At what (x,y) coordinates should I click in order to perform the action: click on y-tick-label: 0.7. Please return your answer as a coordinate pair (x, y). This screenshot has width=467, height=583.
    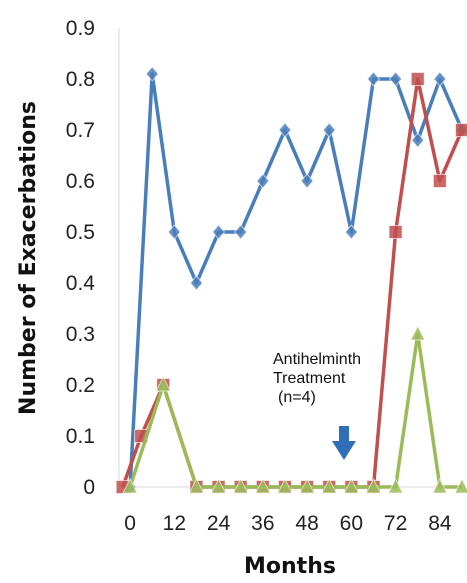
    Looking at the image, I should click on (80, 130).